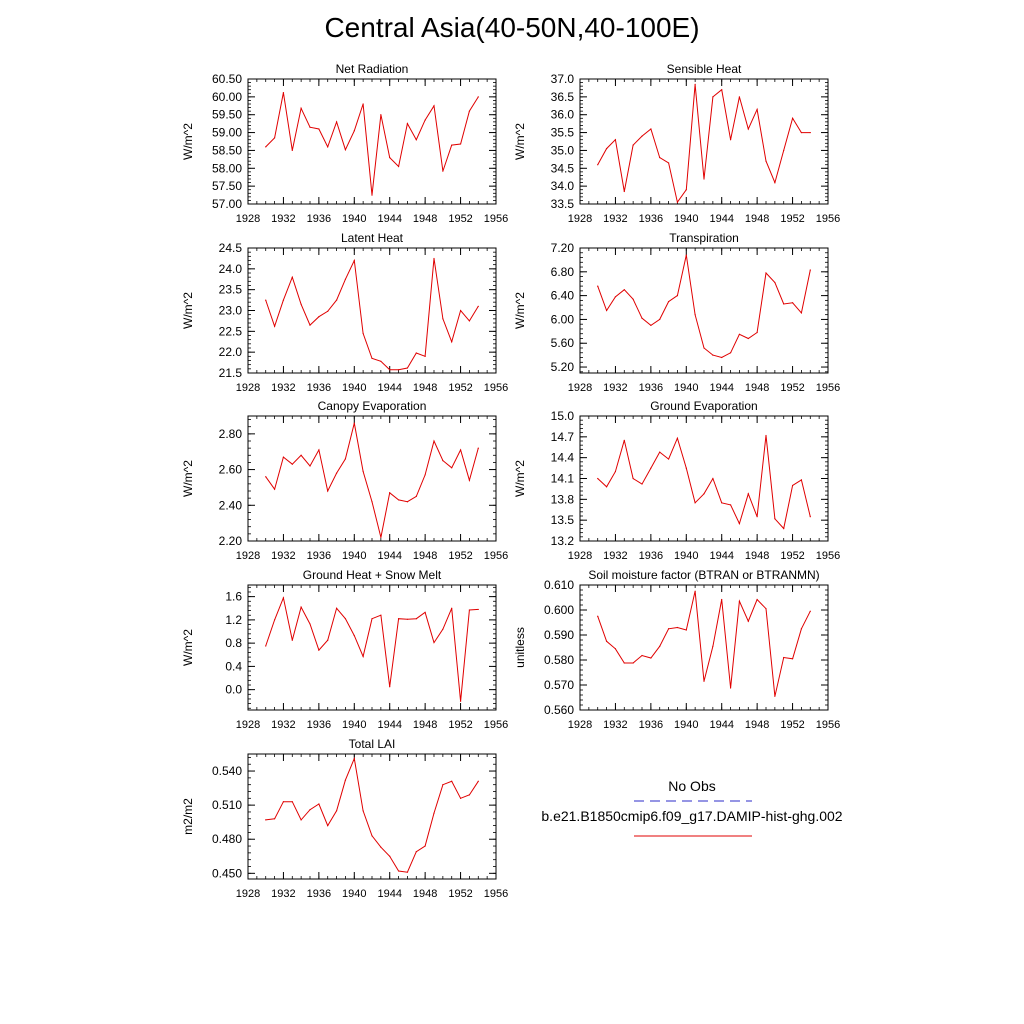 Image resolution: width=1024 pixels, height=1024 pixels. What do you see at coordinates (563, 458) in the screenshot?
I see `y-tick-label: 14.4` at bounding box center [563, 458].